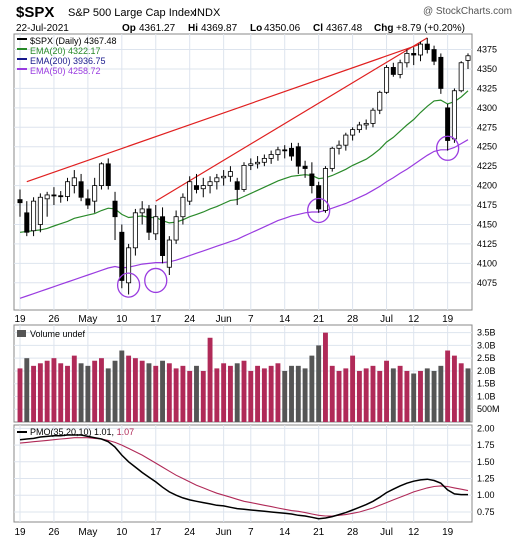 The height and width of the screenshot is (541, 525). I want to click on symbol-name: S&P 500 Large Cap Index, so click(132, 13).